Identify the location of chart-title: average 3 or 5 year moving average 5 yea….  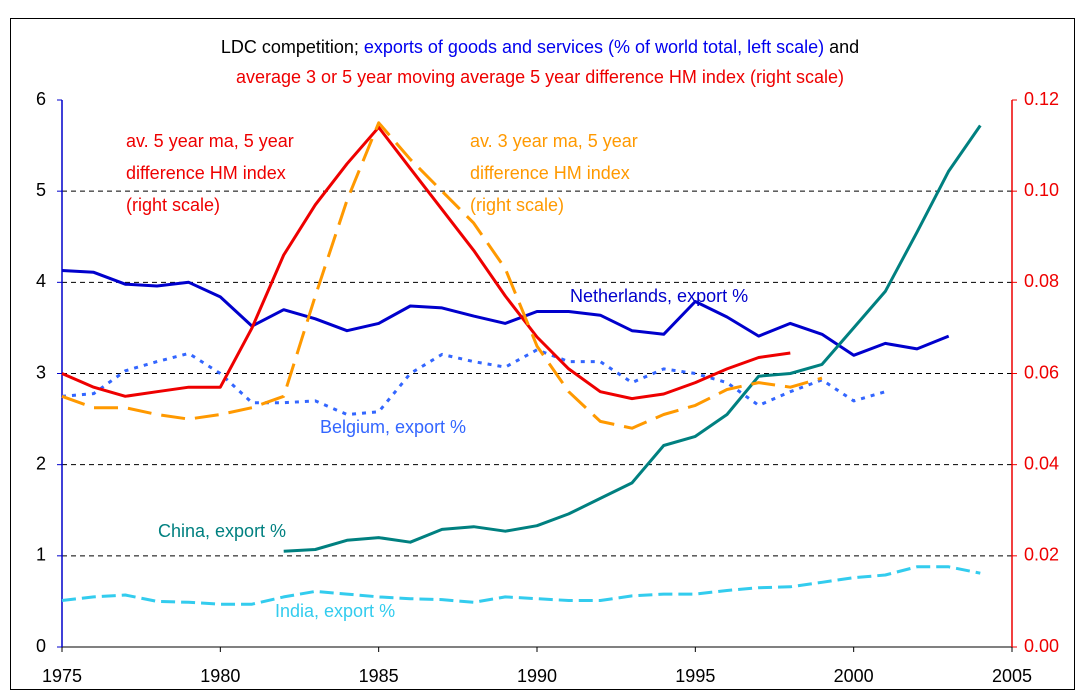
(540, 77).